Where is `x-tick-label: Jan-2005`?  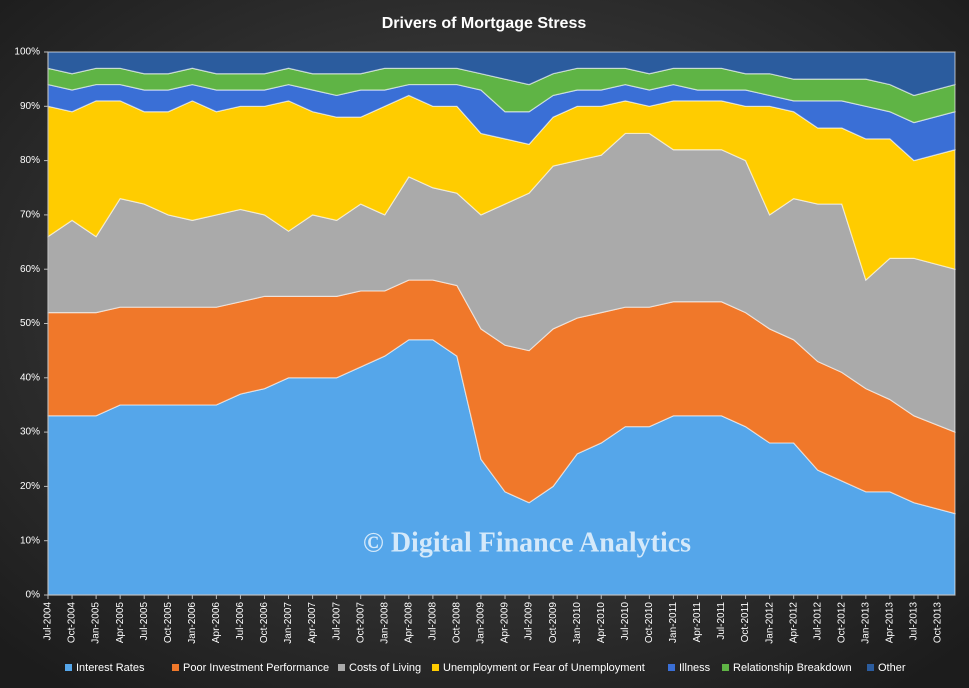 x-tick-label: Jan-2005 is located at coordinates (96, 623).